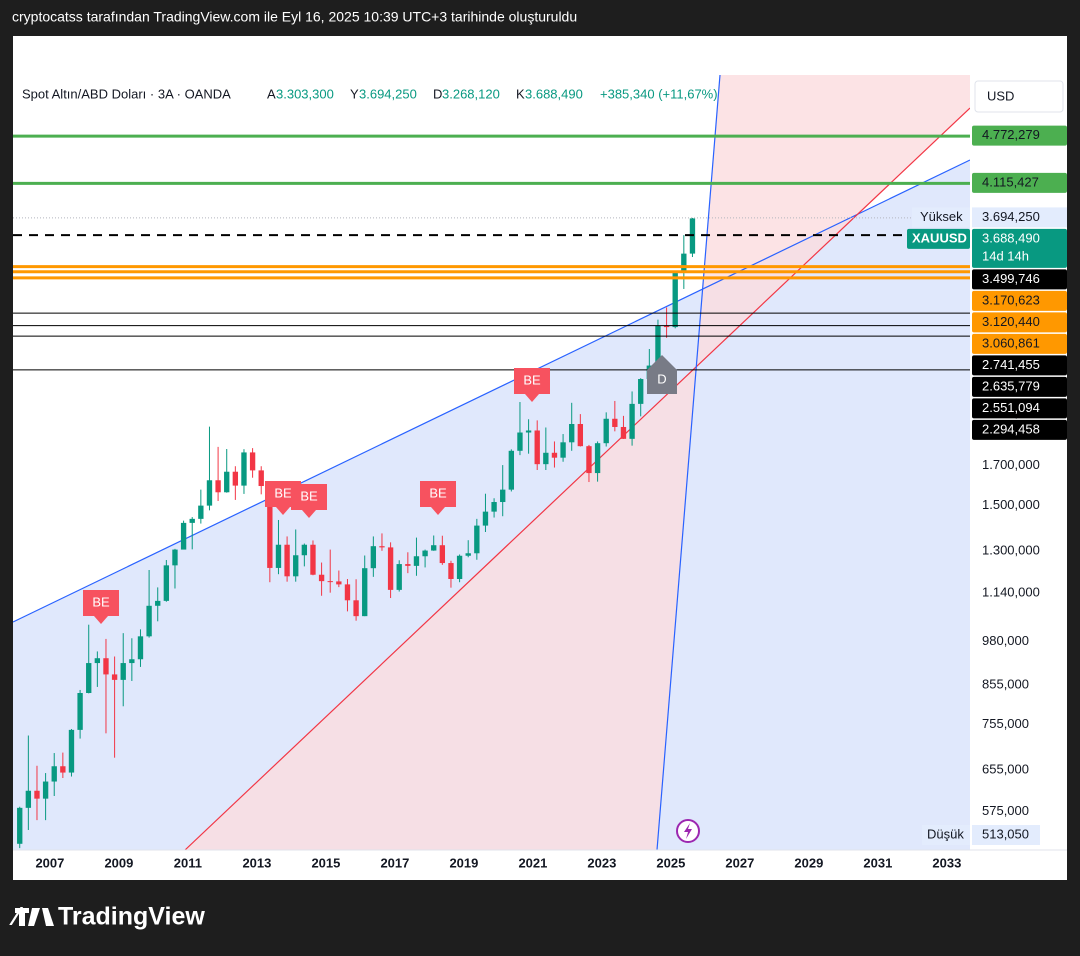 This screenshot has width=1080, height=956. I want to click on x-tick-label: 2015, so click(325, 862).